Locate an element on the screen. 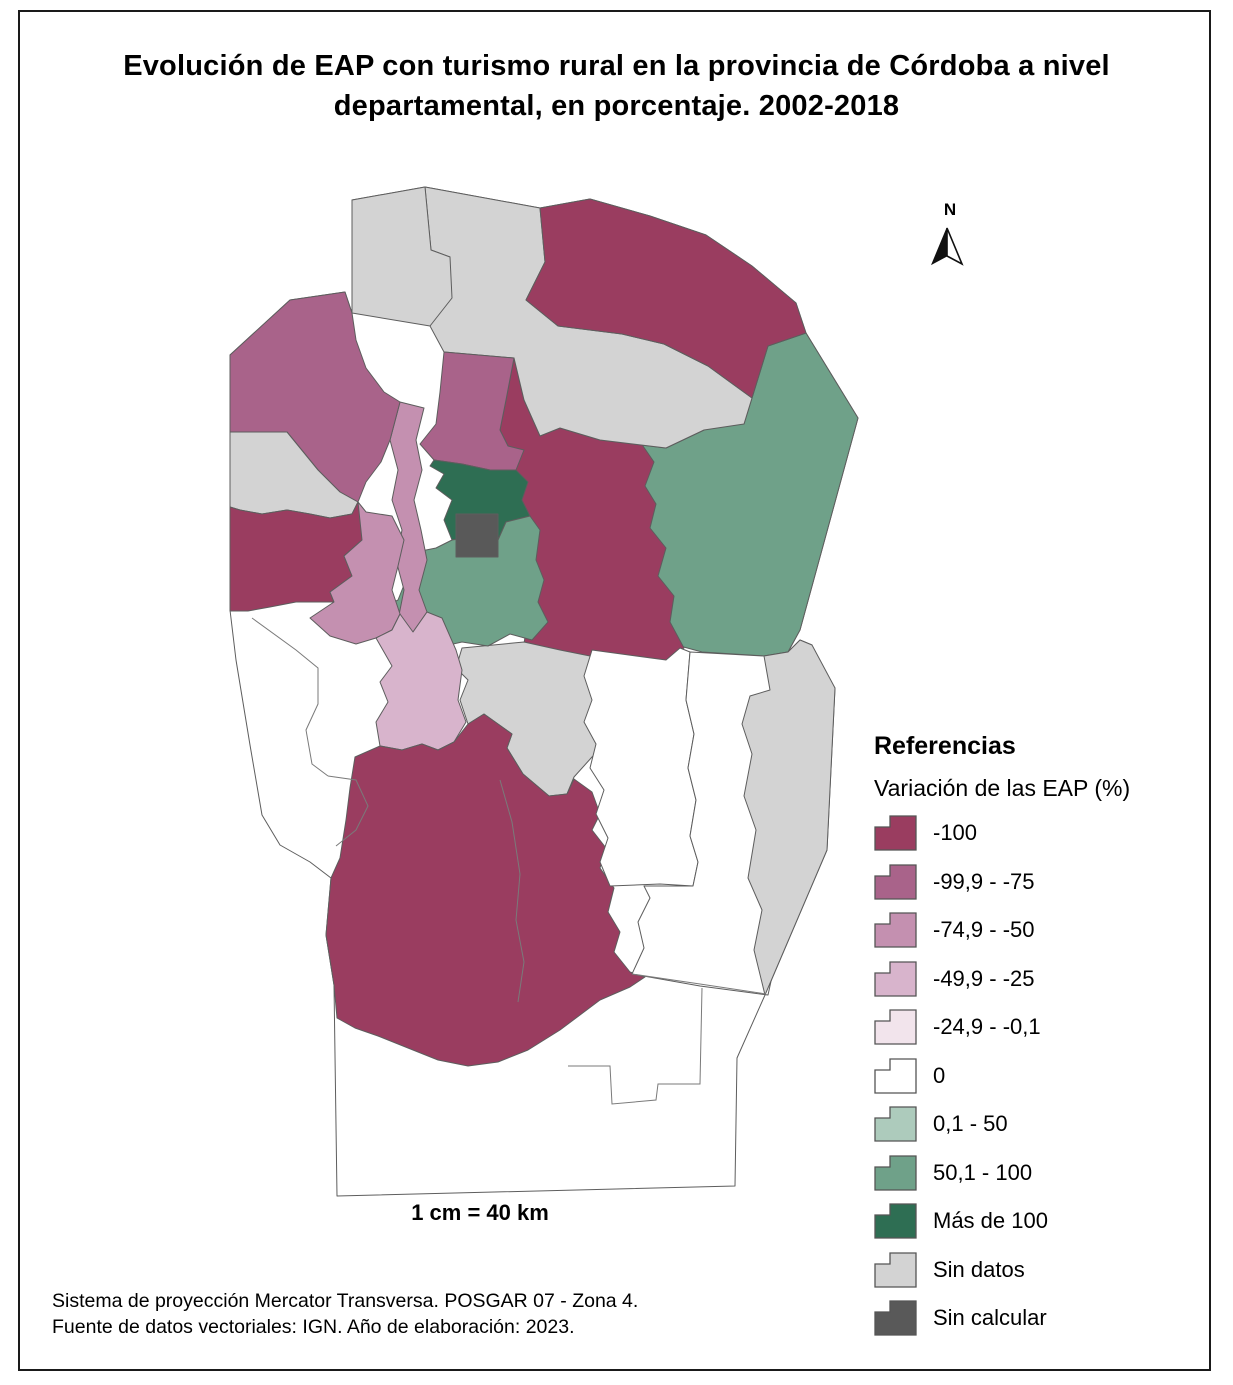 This screenshot has width=1233, height=1385. legend-heading: Referencias is located at coordinates (945, 746).